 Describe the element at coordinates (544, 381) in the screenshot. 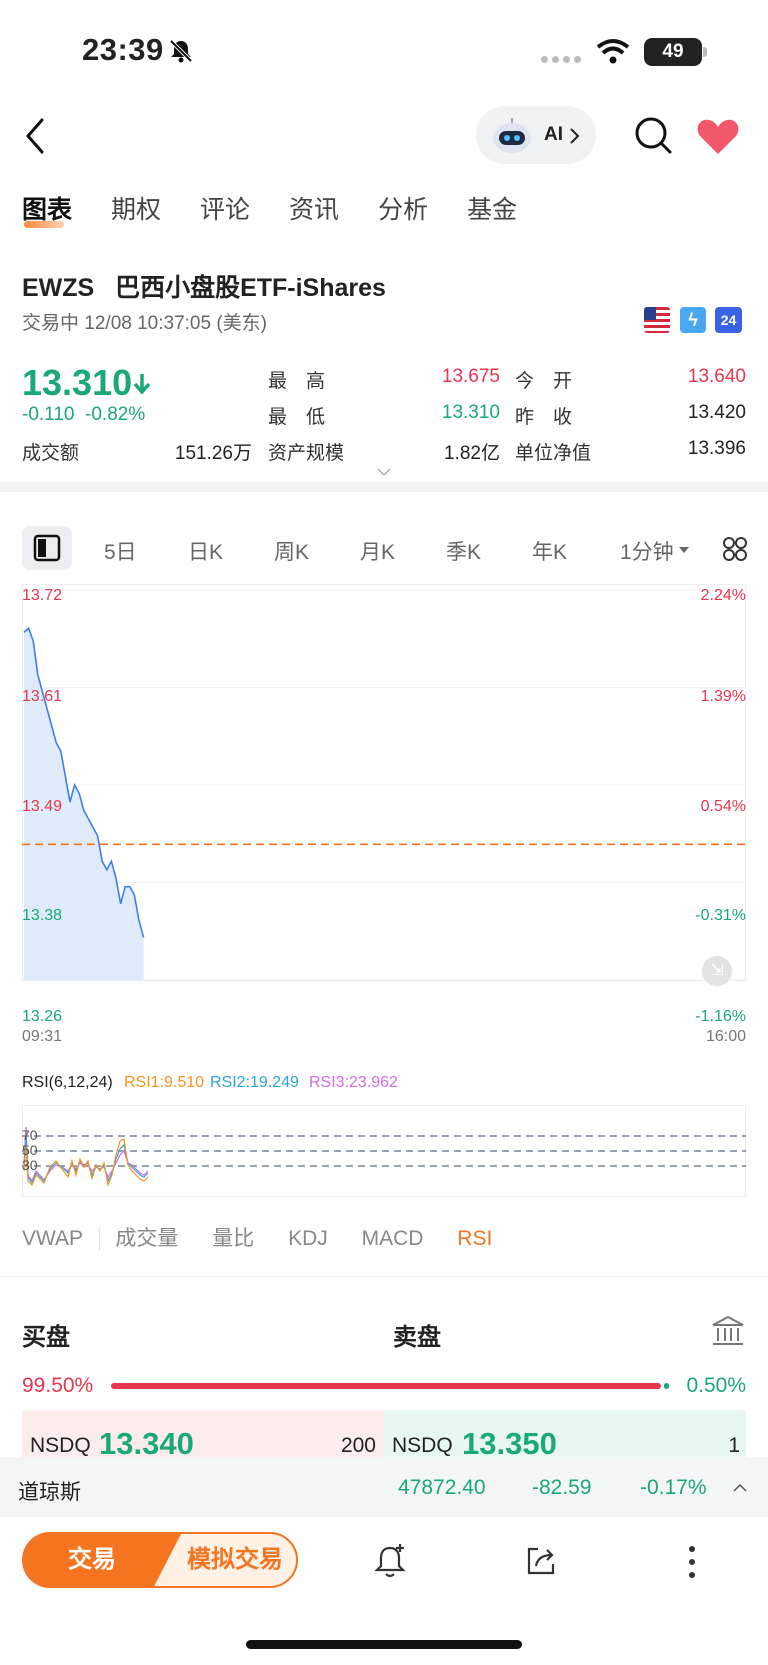

I see `open-label: 今 开` at that location.